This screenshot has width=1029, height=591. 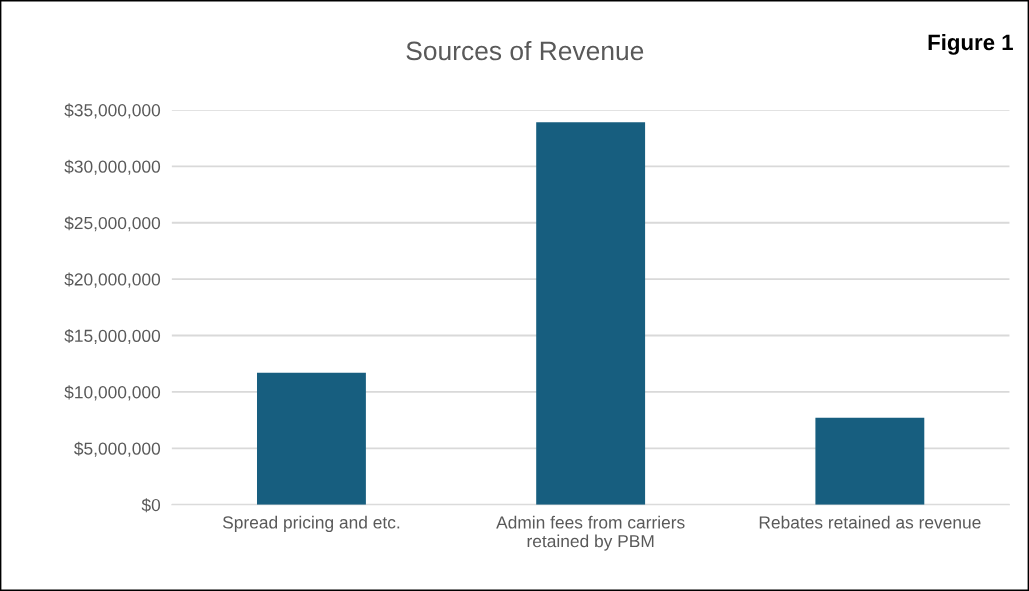 What do you see at coordinates (311, 524) in the screenshot?
I see `x-tick-label: Spread pricing and etc.` at bounding box center [311, 524].